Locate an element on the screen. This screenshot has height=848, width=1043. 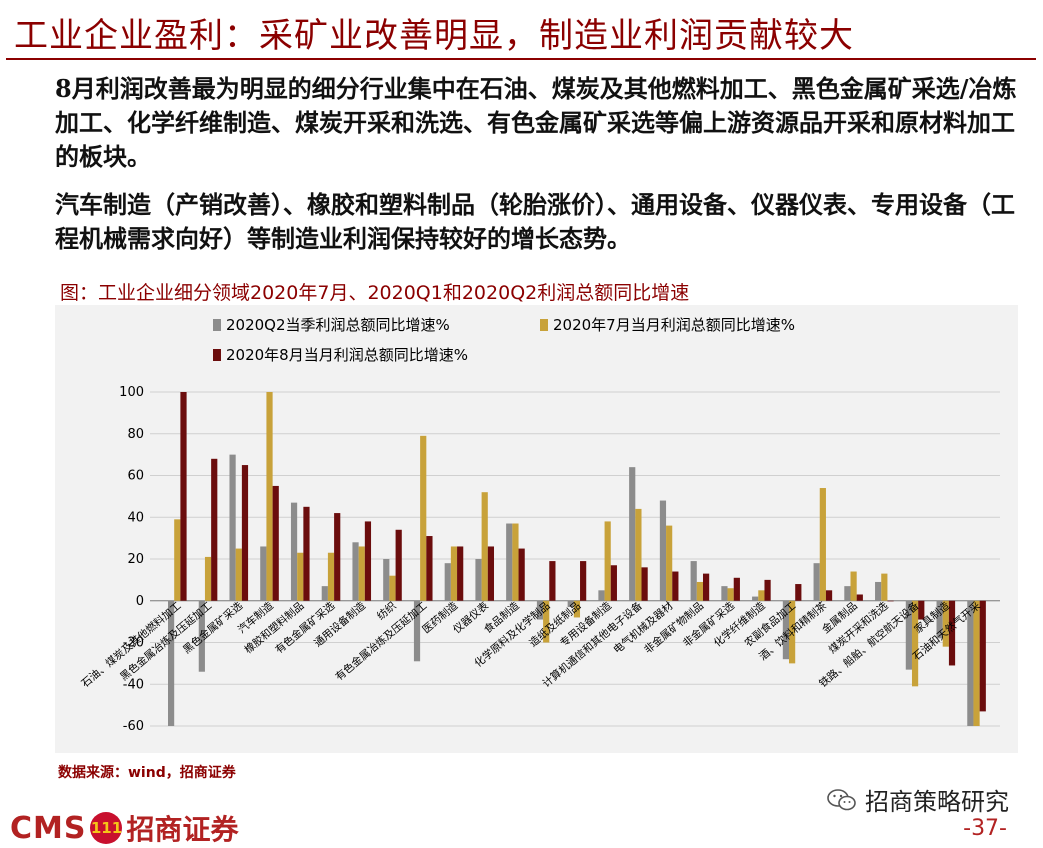
logo-text: CMS is located at coordinates (48, 828).